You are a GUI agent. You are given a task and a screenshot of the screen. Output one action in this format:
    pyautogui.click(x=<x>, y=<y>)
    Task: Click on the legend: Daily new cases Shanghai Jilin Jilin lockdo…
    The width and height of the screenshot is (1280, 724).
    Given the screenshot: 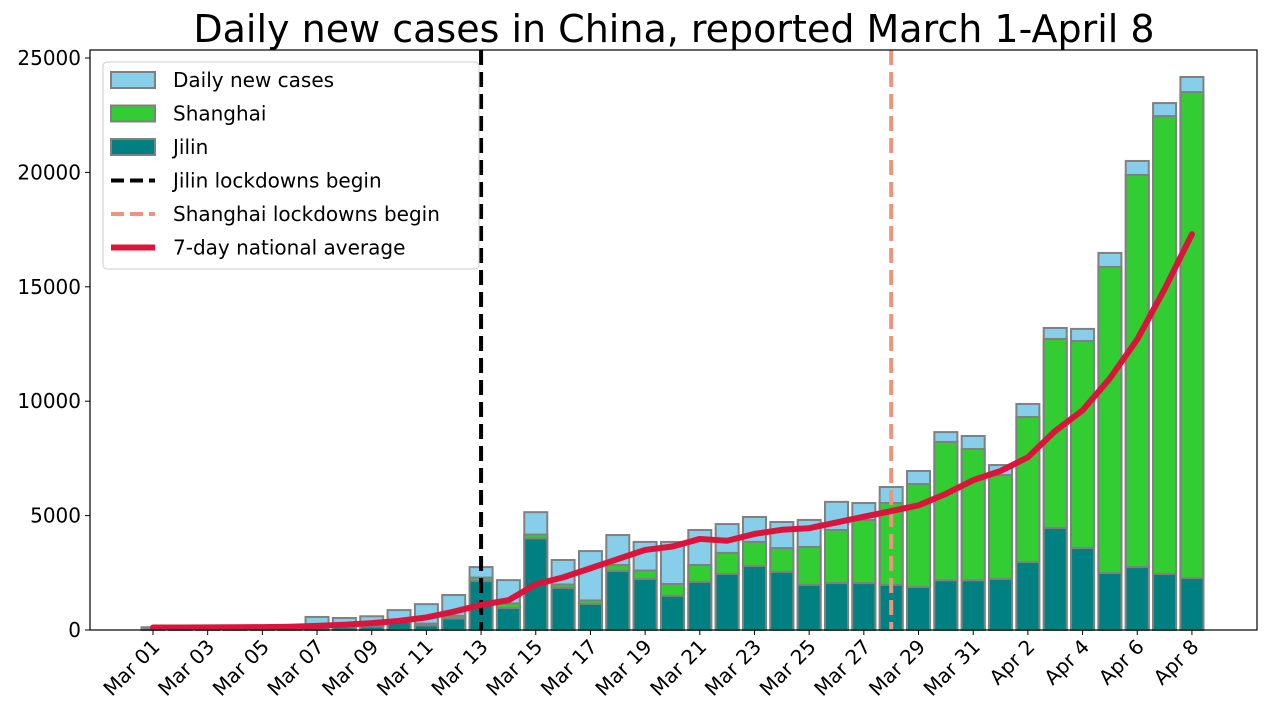 What is the action you would take?
    pyautogui.click(x=291, y=165)
    